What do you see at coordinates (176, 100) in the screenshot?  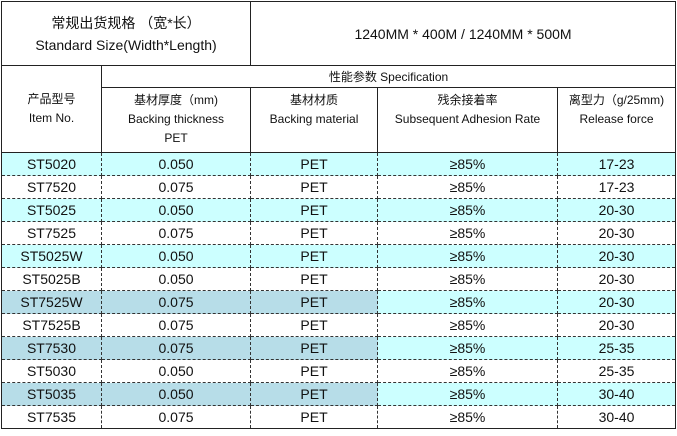 I see `thickness-cn: 基材厚度（mm)` at bounding box center [176, 100].